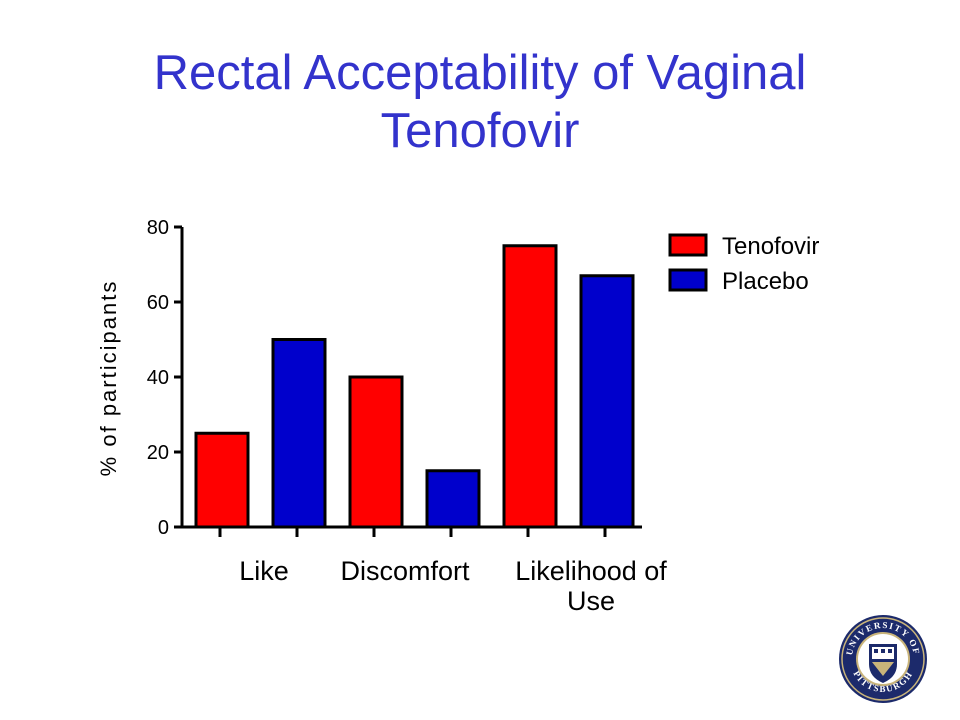 The width and height of the screenshot is (960, 720). I want to click on x-category-label-2-line-1: Use, so click(591, 601).